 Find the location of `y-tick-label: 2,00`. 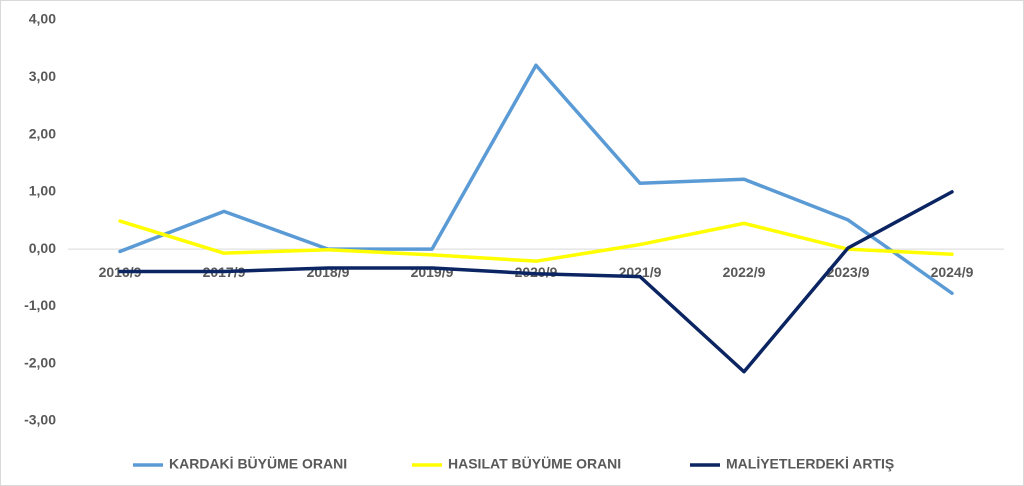

y-tick-label: 2,00 is located at coordinates (42, 133).